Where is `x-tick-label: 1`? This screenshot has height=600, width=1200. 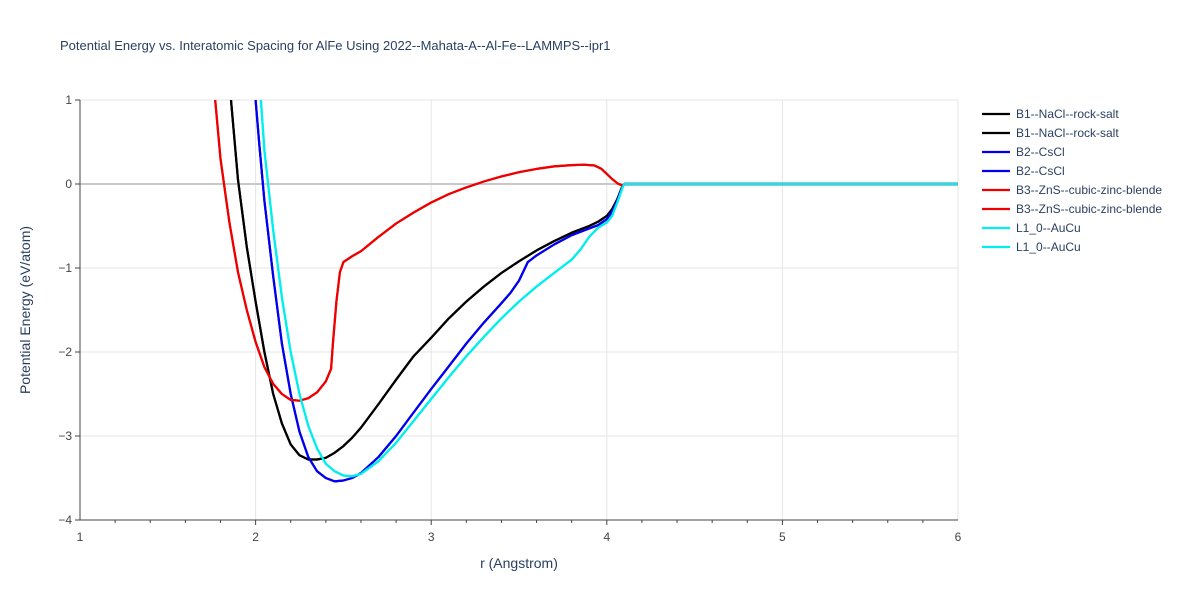 x-tick-label: 1 is located at coordinates (80, 537).